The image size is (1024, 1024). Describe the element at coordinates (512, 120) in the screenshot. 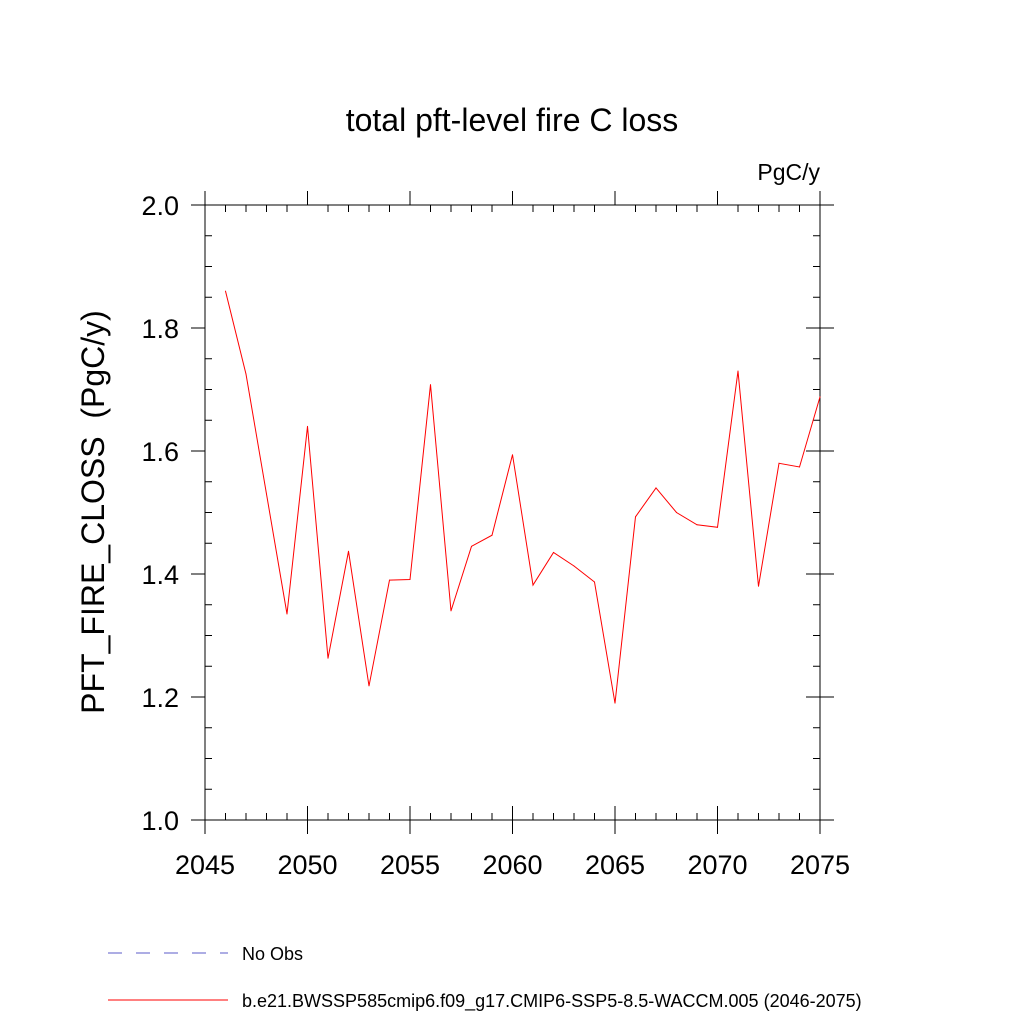

I see `chart-title: total pft-level fire C loss` at that location.